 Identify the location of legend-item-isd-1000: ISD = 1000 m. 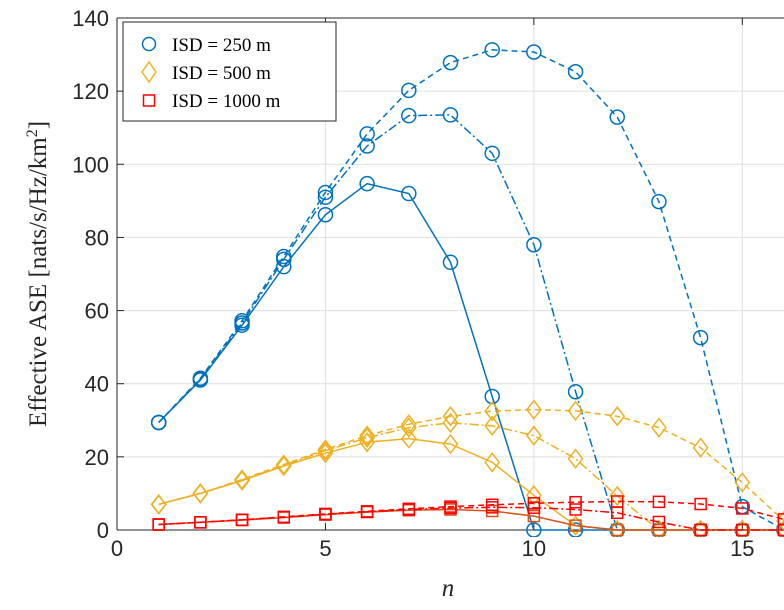
(211, 101).